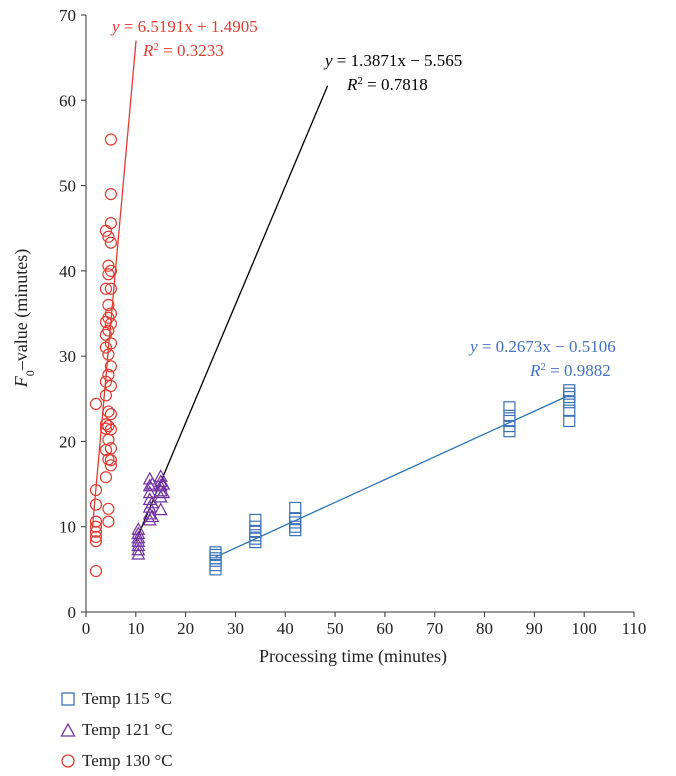  I want to click on legend-item-130: Temp 130 °C, so click(116, 760).